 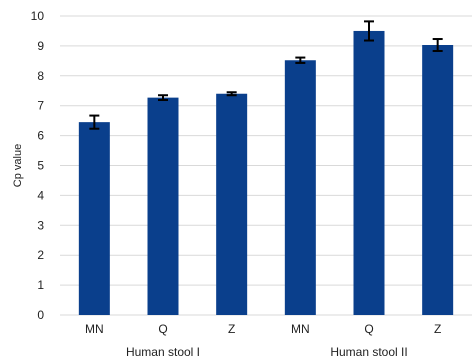 I want to click on y-tick-label: 5, so click(x=40, y=166).